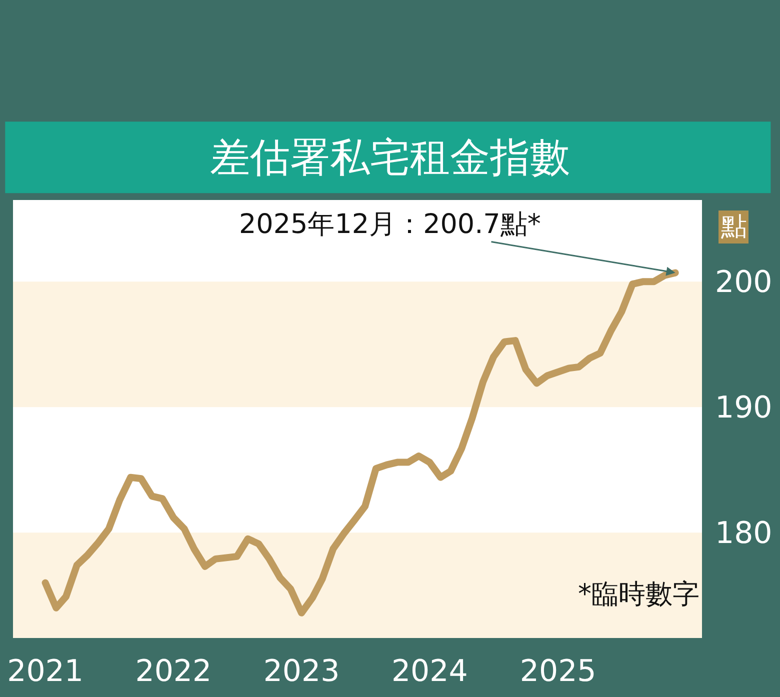  I want to click on y-tick-label: 190, so click(743, 408).